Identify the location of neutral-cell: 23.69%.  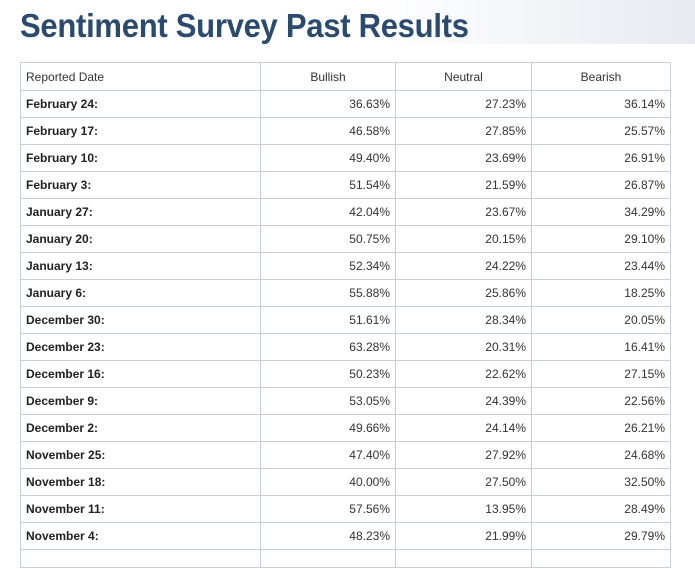
(463, 158).